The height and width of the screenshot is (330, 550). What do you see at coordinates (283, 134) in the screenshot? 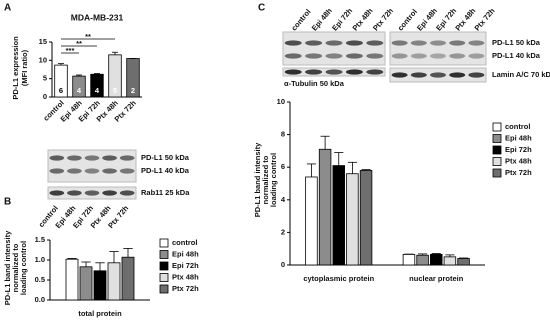
I see `y-tick-label: 8` at bounding box center [283, 134].